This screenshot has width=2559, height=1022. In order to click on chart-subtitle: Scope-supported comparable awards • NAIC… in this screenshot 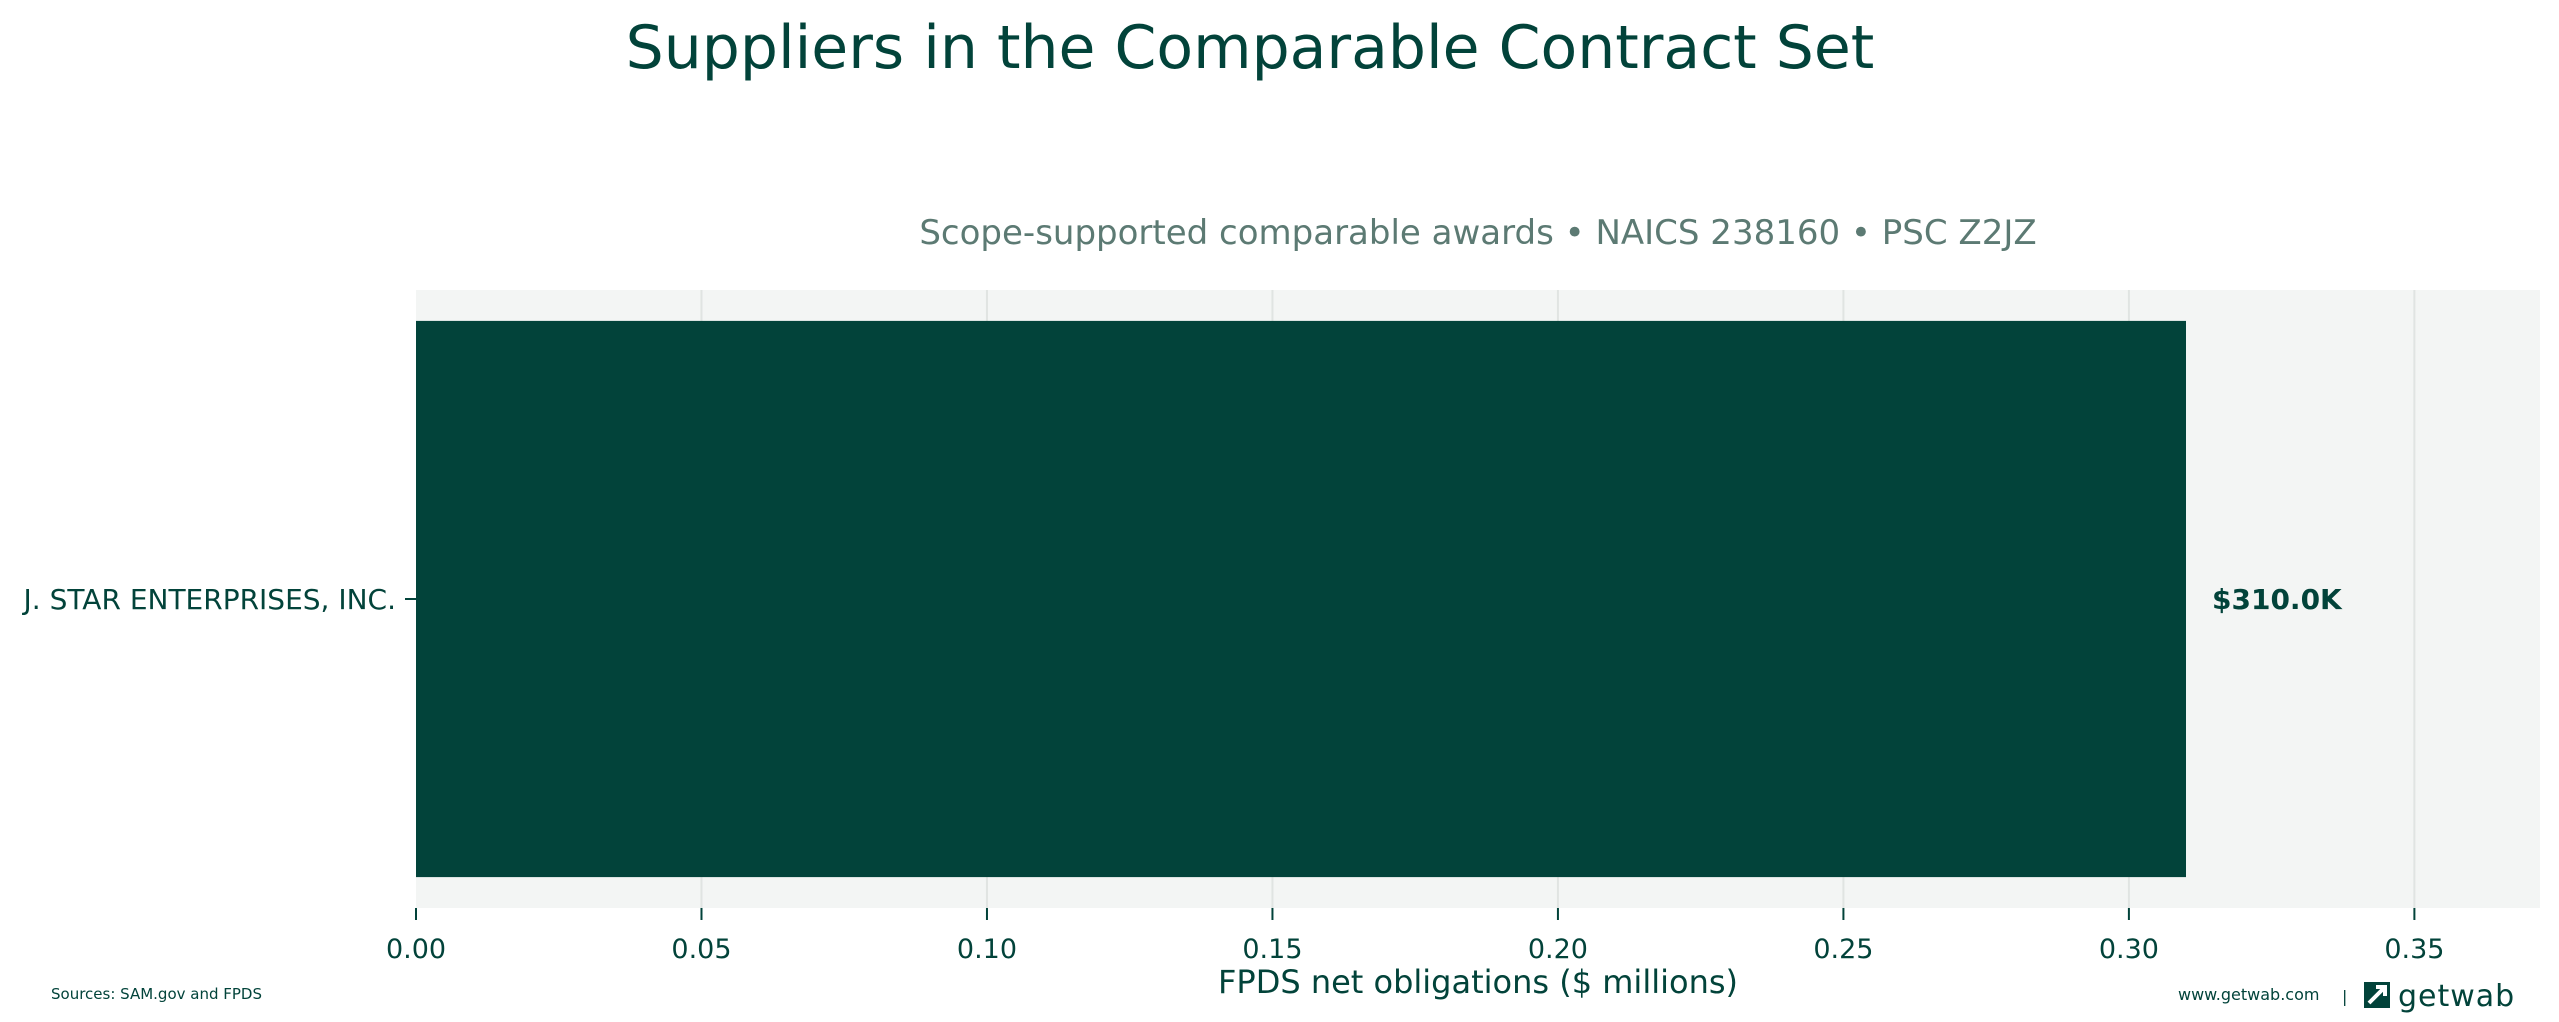, I will do `click(1477, 233)`.